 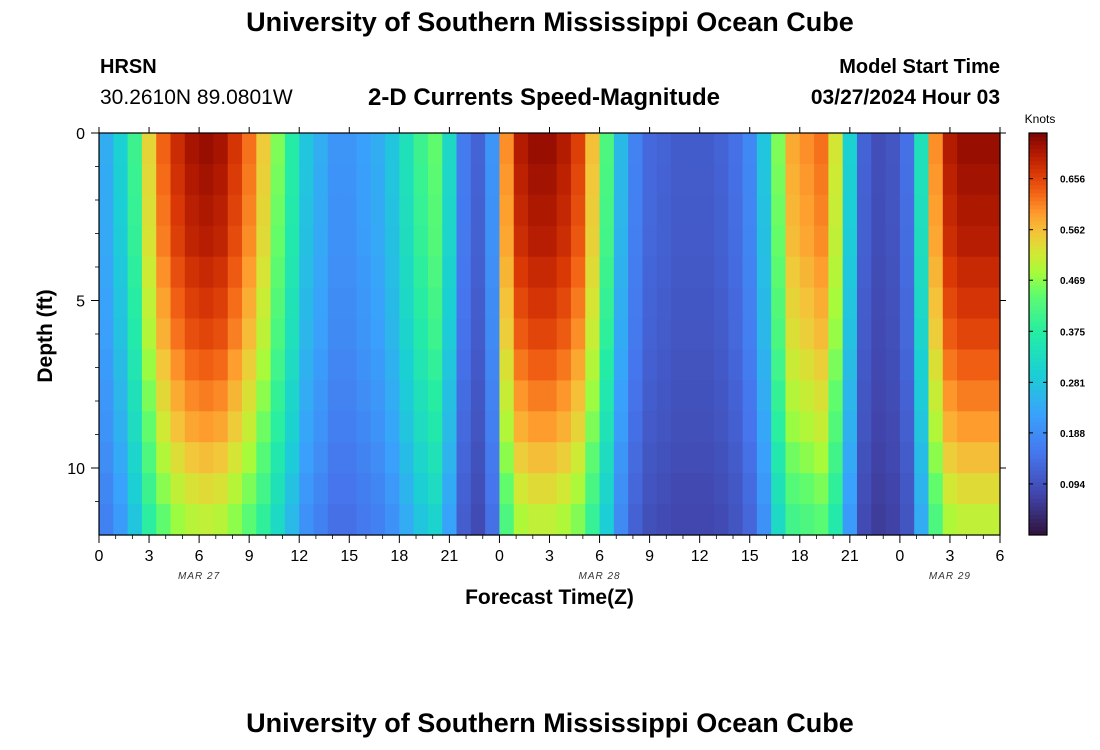 What do you see at coordinates (349, 556) in the screenshot?
I see `x-tick-label: 15` at bounding box center [349, 556].